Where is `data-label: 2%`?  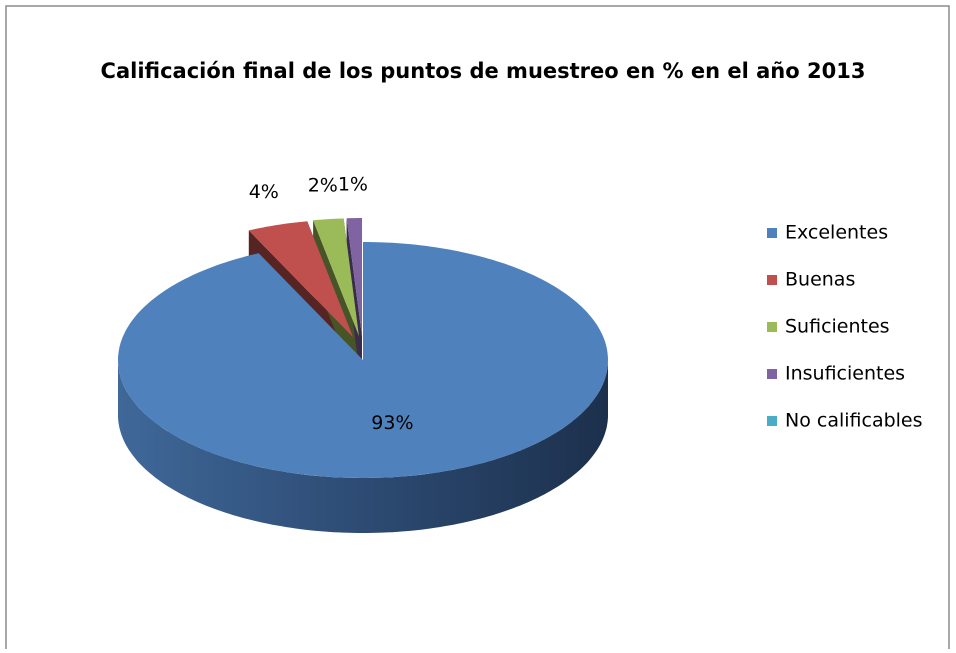
data-label: 2% is located at coordinates (323, 186).